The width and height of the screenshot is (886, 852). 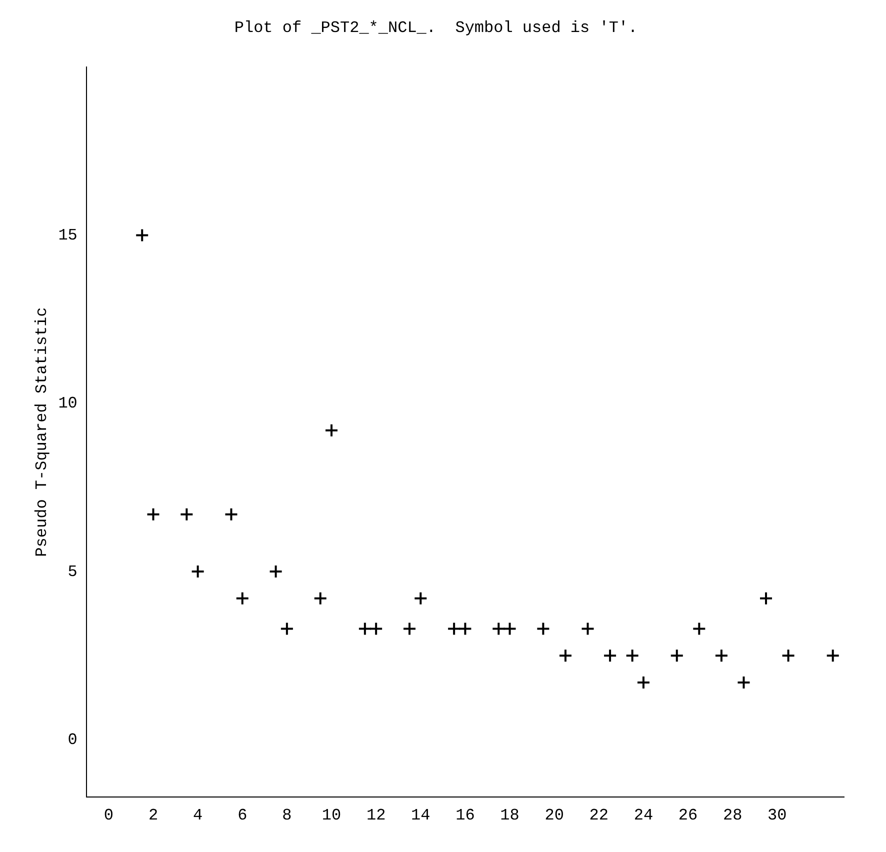 What do you see at coordinates (109, 815) in the screenshot?
I see `x-tick-label: 0` at bounding box center [109, 815].